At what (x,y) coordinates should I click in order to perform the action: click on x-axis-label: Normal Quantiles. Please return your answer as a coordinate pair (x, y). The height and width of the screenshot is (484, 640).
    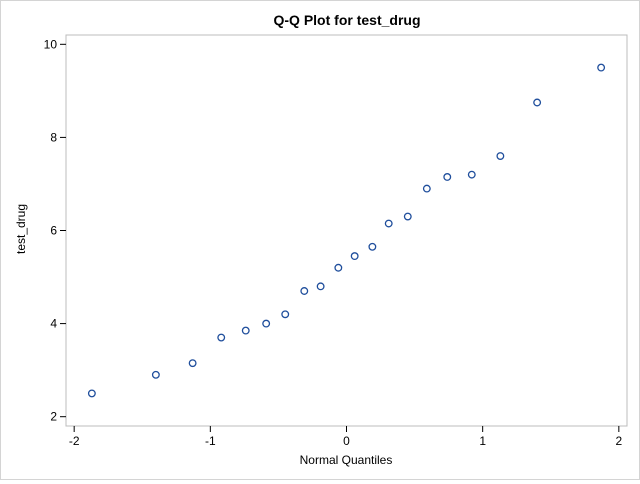
    Looking at the image, I should click on (346, 460).